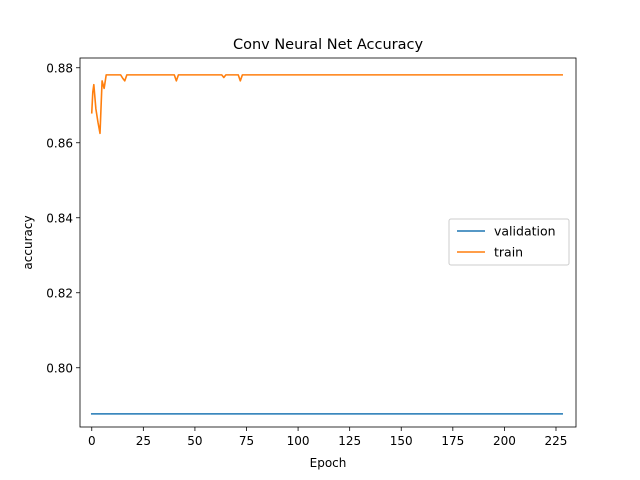  Describe the element at coordinates (59, 368) in the screenshot. I see `y-tick-label: 0.80` at that location.